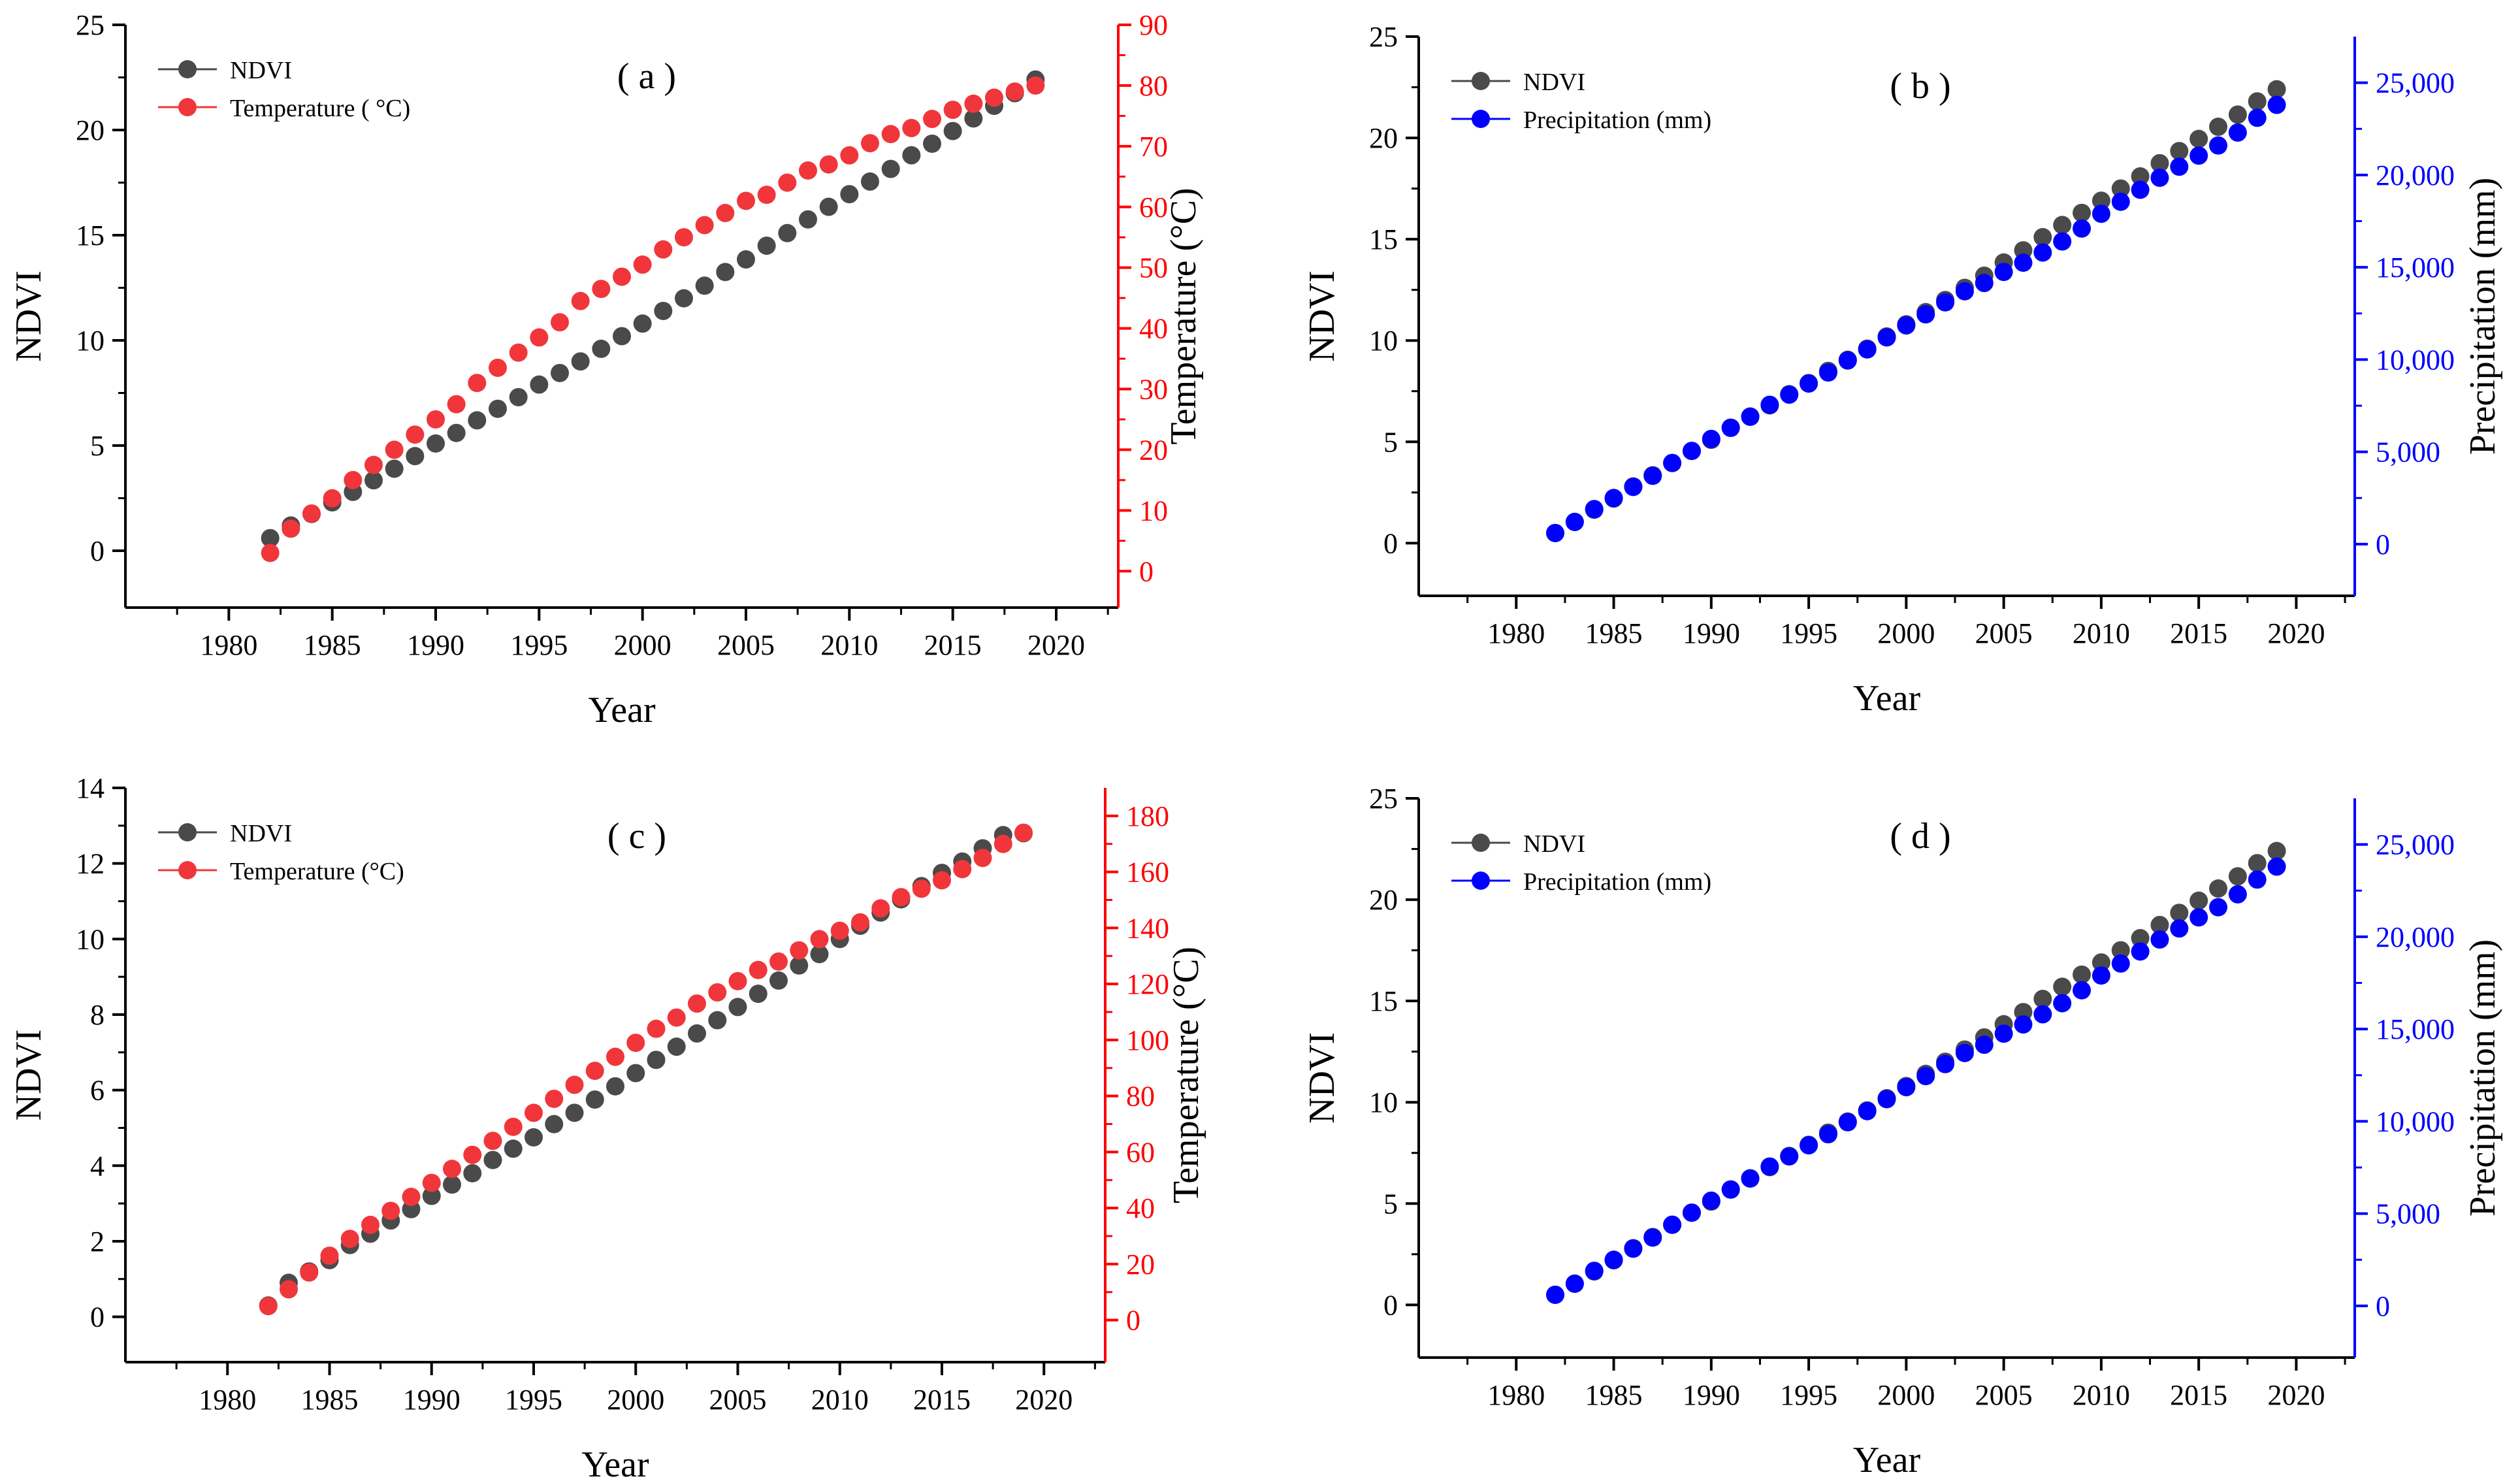  What do you see at coordinates (320, 108) in the screenshot?
I see `legend-label: Temperature ( °C)` at bounding box center [320, 108].